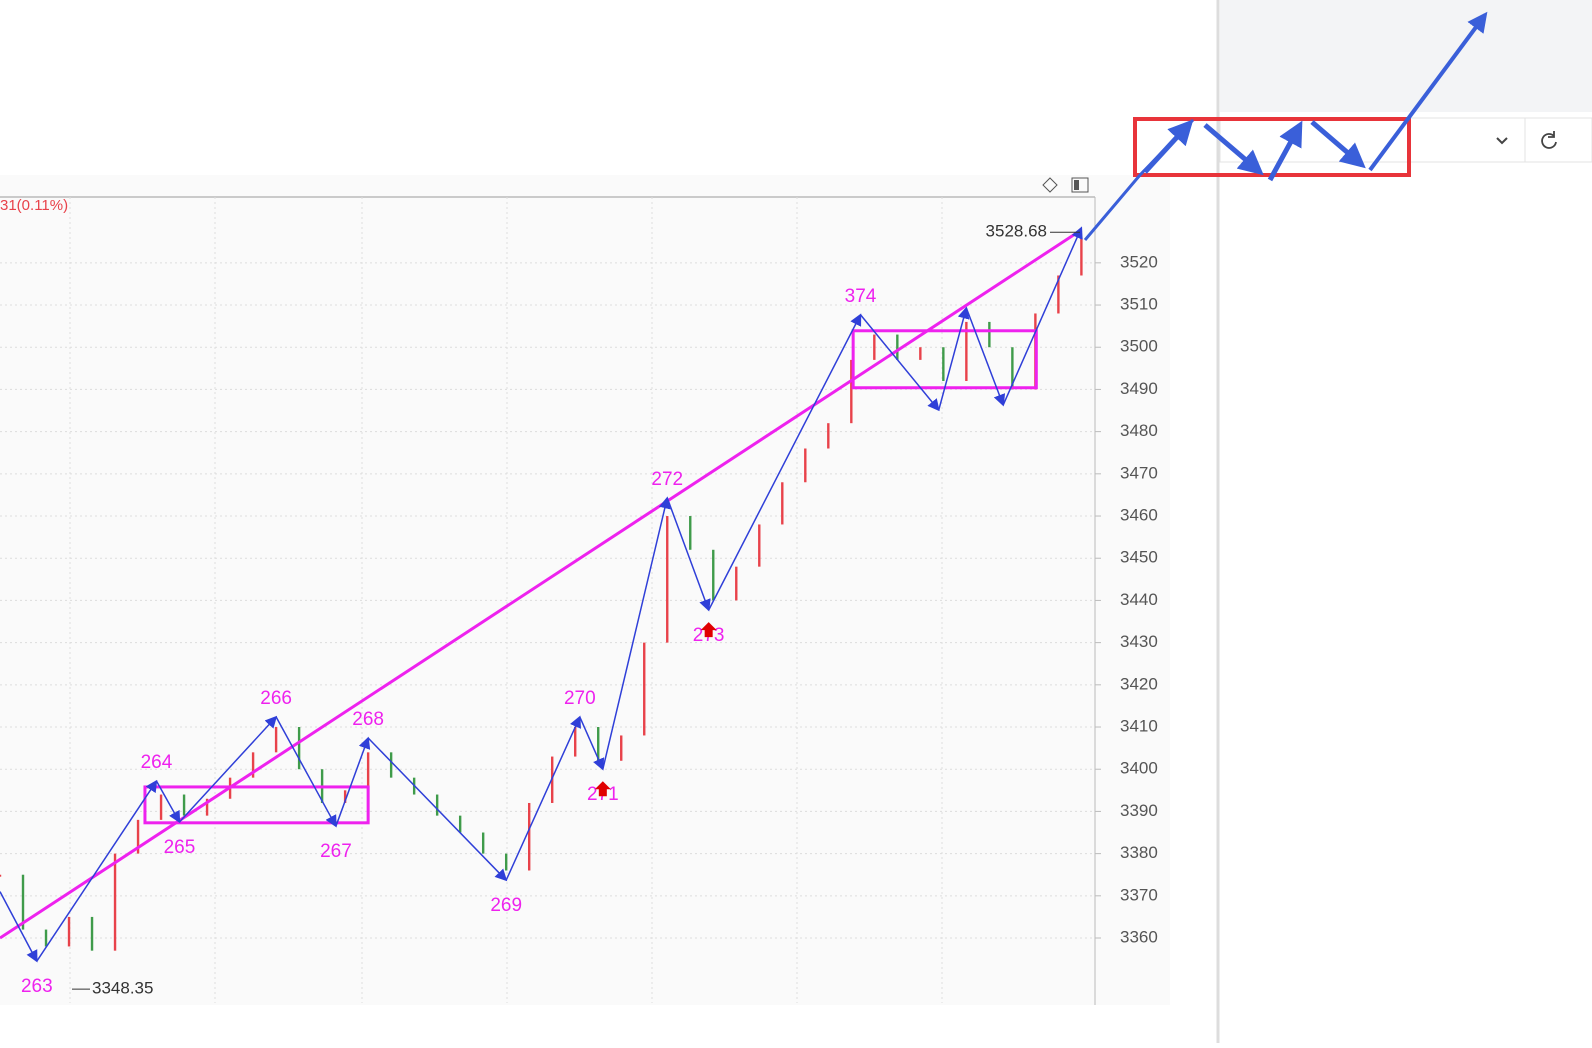  Describe the element at coordinates (1080, 185) in the screenshot. I see `panel-icon` at that location.